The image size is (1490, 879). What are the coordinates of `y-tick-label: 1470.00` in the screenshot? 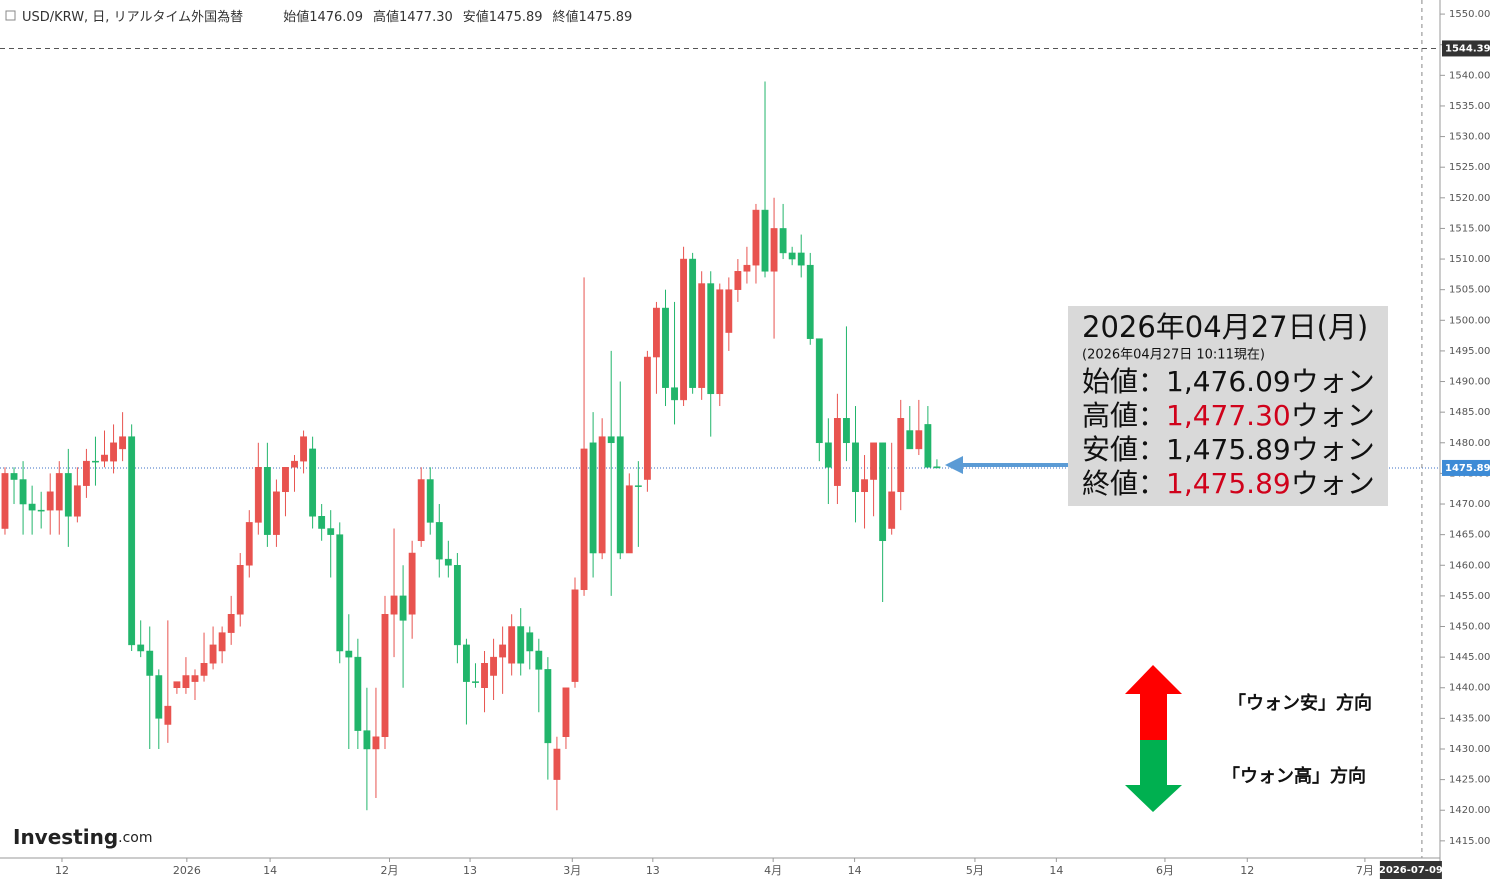 It's located at (1469, 504).